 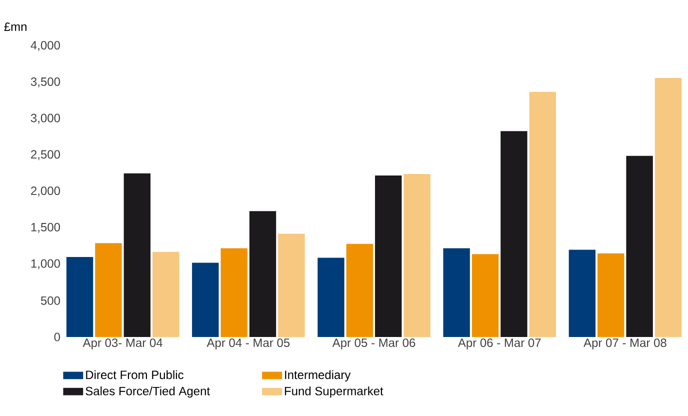 I want to click on x-tick-label: Apr 05 - Mar 06, so click(x=374, y=344).